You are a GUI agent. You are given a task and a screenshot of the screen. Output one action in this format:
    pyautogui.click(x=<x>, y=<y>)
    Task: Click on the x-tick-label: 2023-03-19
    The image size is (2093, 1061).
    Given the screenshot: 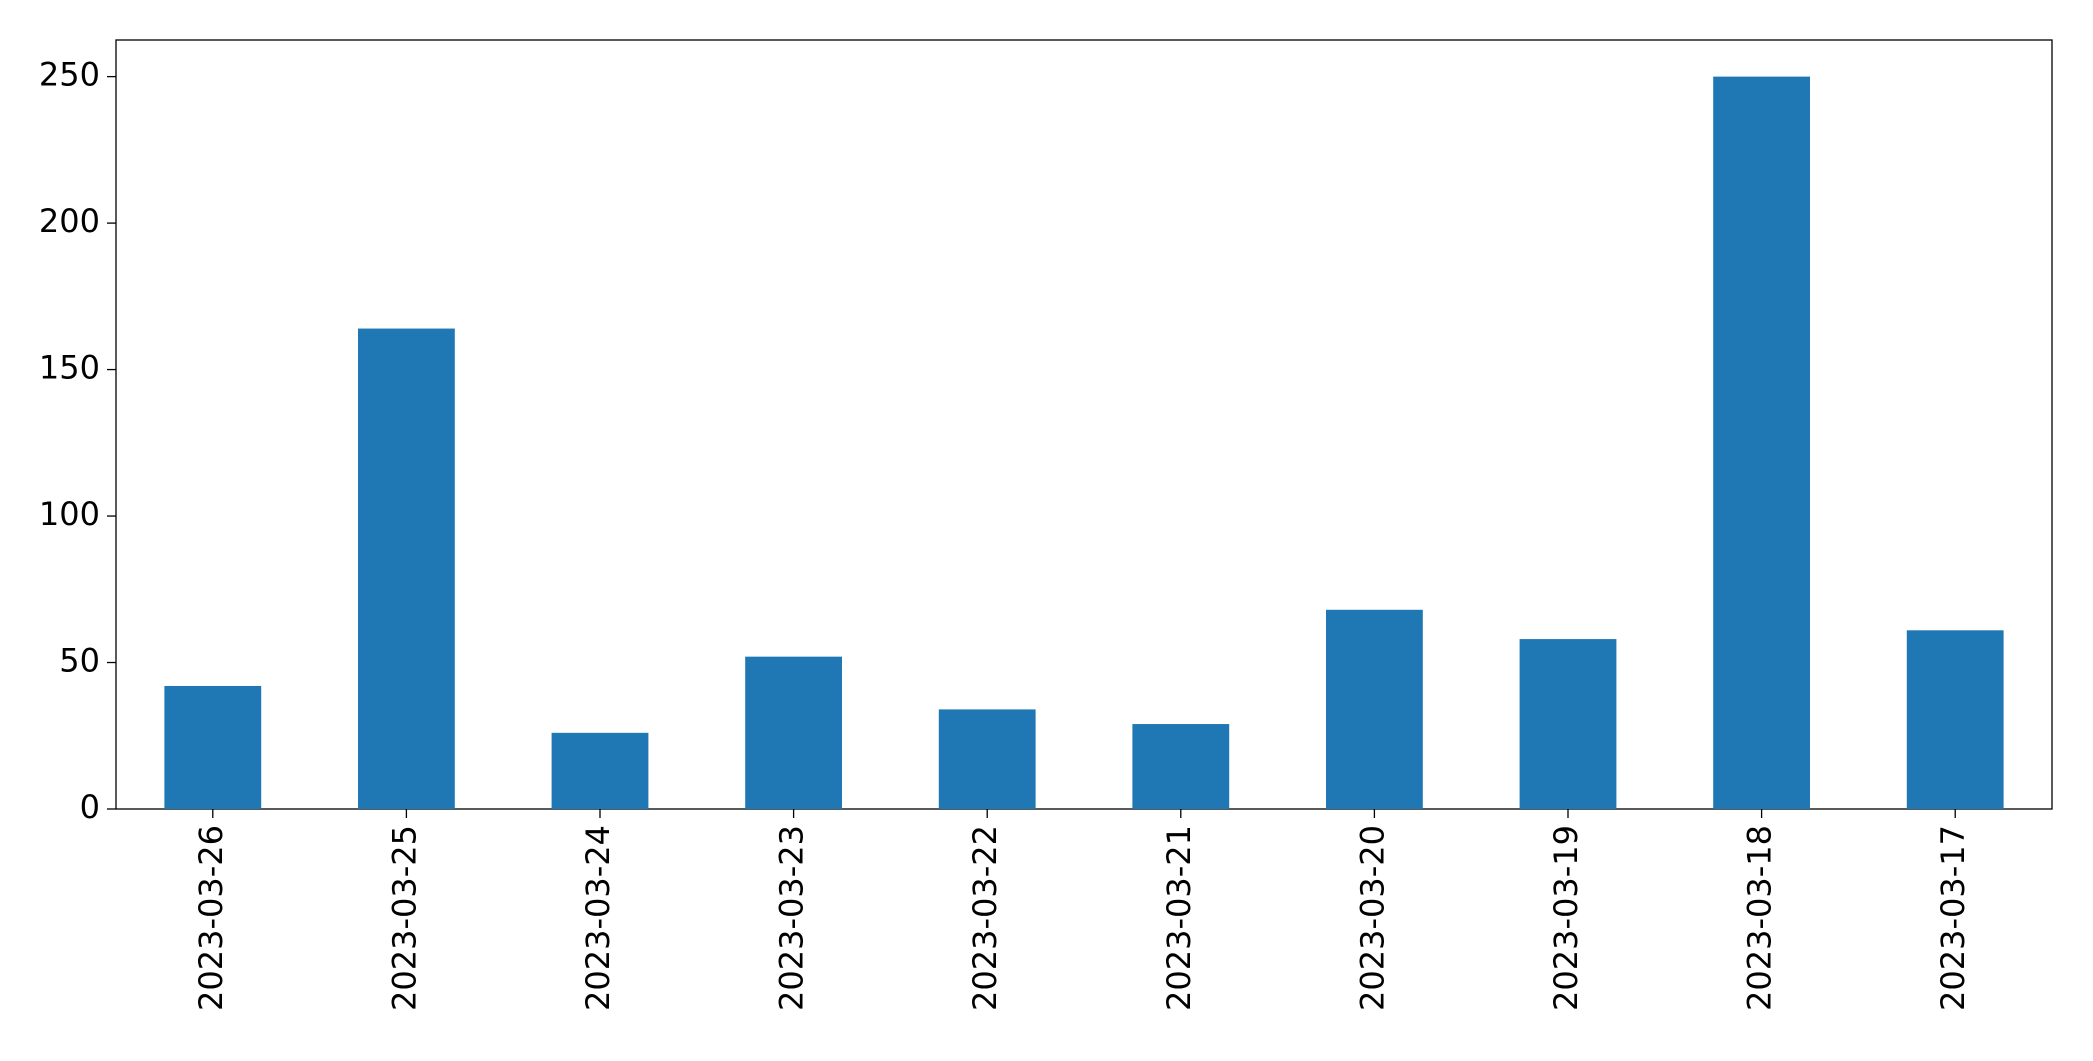 What is the action you would take?
    pyautogui.click(x=1566, y=918)
    